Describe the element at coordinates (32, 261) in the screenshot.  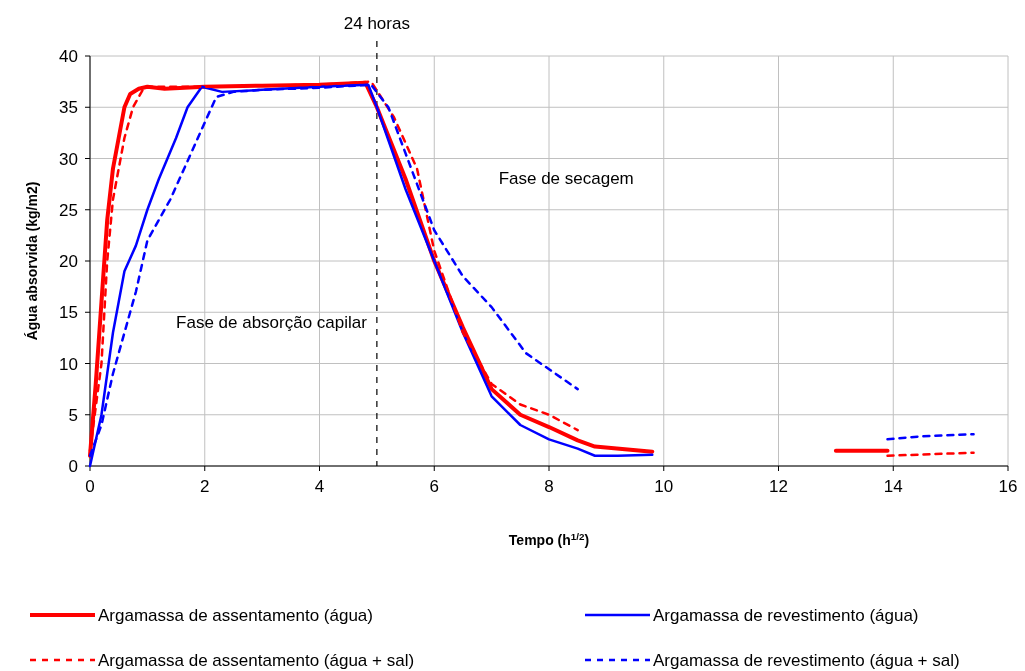
I see `y-axis-title: Água absorvida (kg/m2)` at that location.